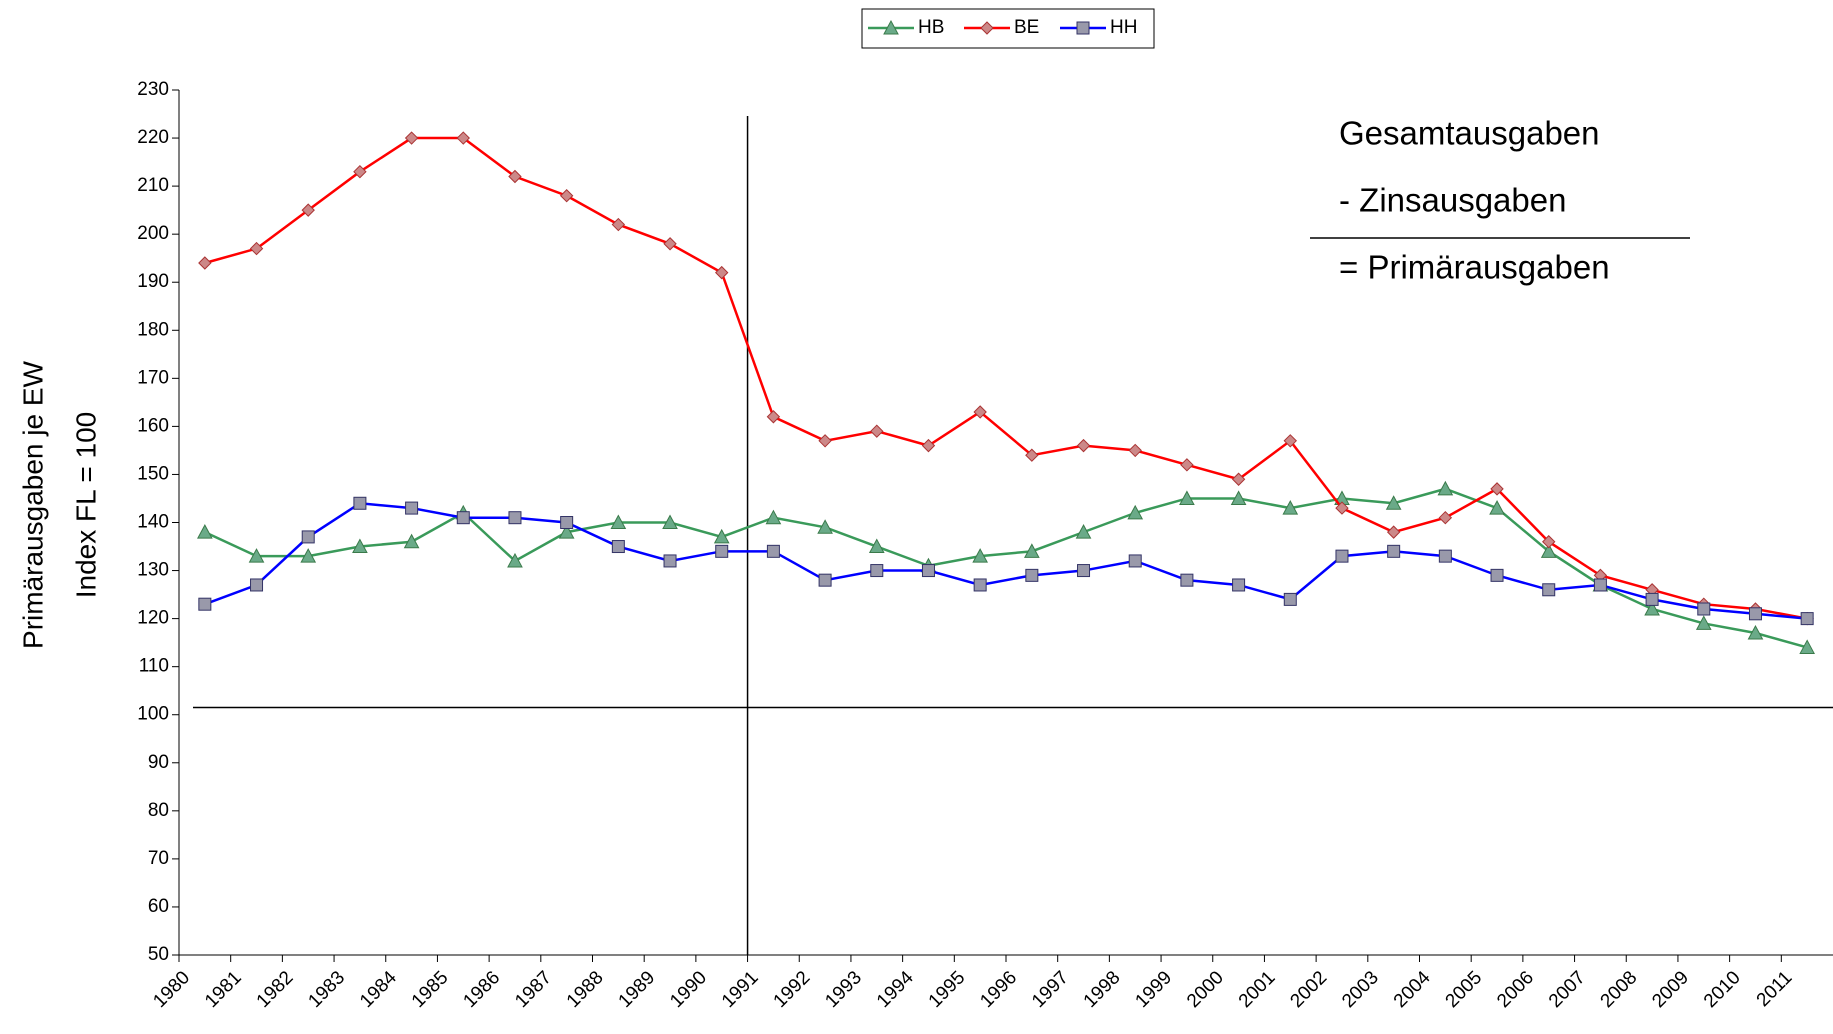 This screenshot has width=1833, height=1034. What do you see at coordinates (153, 714) in the screenshot?
I see `y-tick-label: 100` at bounding box center [153, 714].